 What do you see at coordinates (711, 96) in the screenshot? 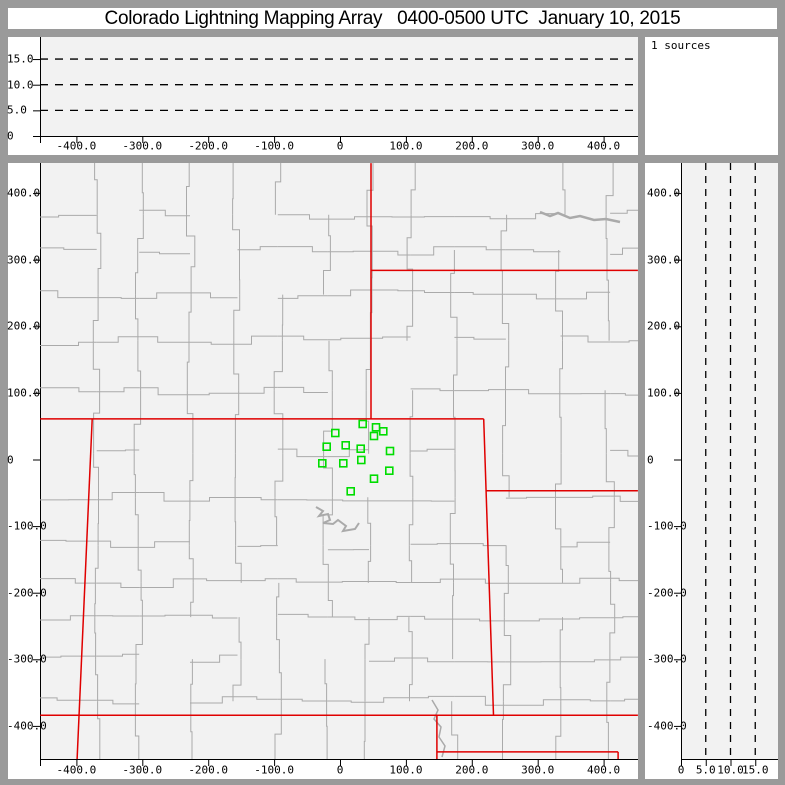
I see `sources-panel` at bounding box center [711, 96].